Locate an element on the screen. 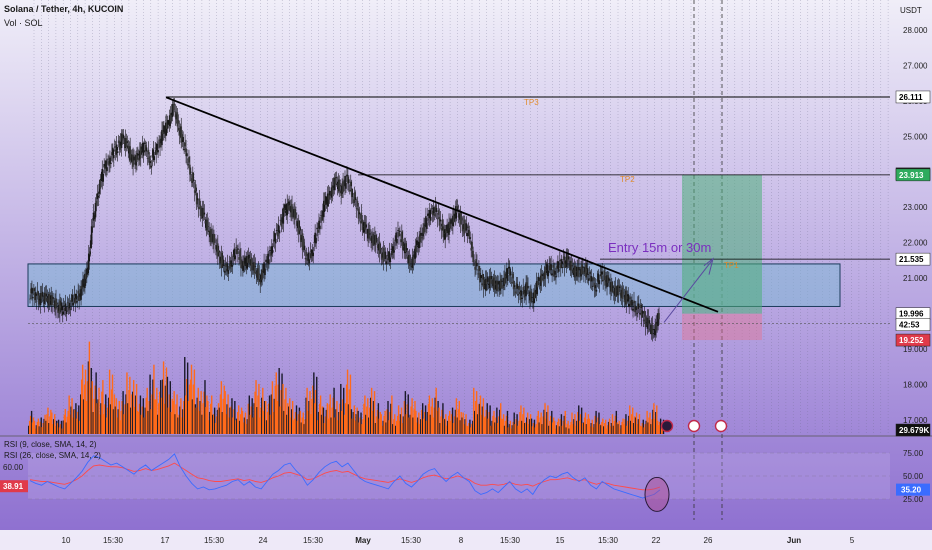 Image resolution: width=932 pixels, height=550 pixels. stop-zone is located at coordinates (722, 327).